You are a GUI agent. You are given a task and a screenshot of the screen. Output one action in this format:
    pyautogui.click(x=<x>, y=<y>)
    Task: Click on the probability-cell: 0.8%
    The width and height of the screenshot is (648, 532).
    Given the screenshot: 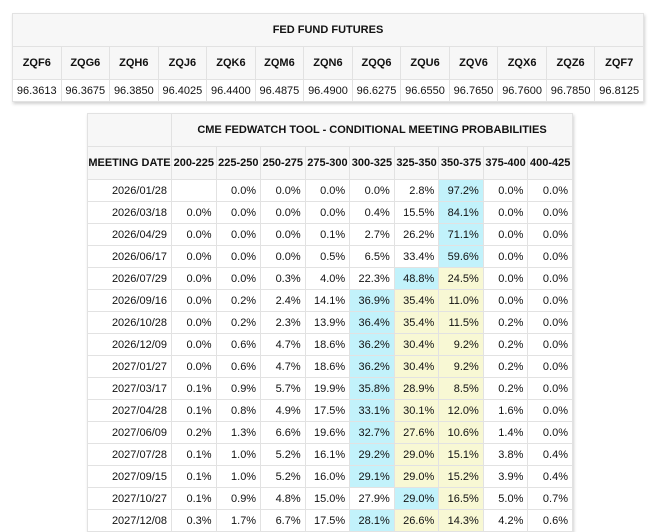 What is the action you would take?
    pyautogui.click(x=238, y=410)
    